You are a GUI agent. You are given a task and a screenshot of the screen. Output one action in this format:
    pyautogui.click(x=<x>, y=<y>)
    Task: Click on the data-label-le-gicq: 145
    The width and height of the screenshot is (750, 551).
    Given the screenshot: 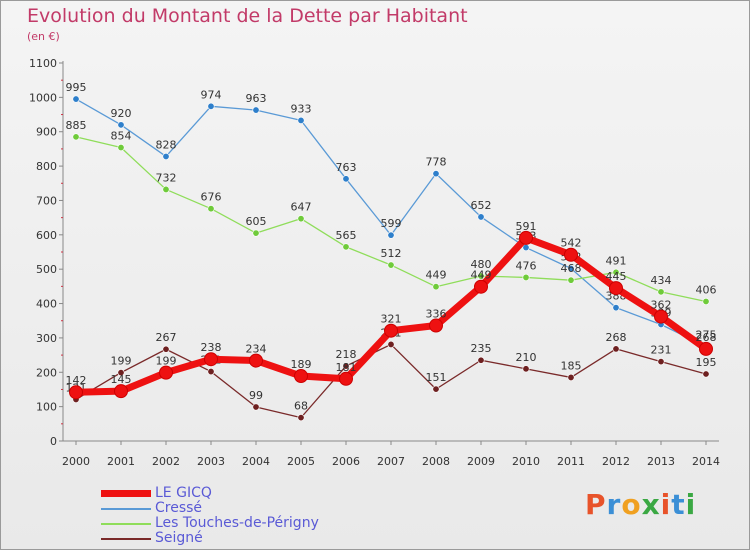 What is the action you would take?
    pyautogui.click(x=121, y=379)
    